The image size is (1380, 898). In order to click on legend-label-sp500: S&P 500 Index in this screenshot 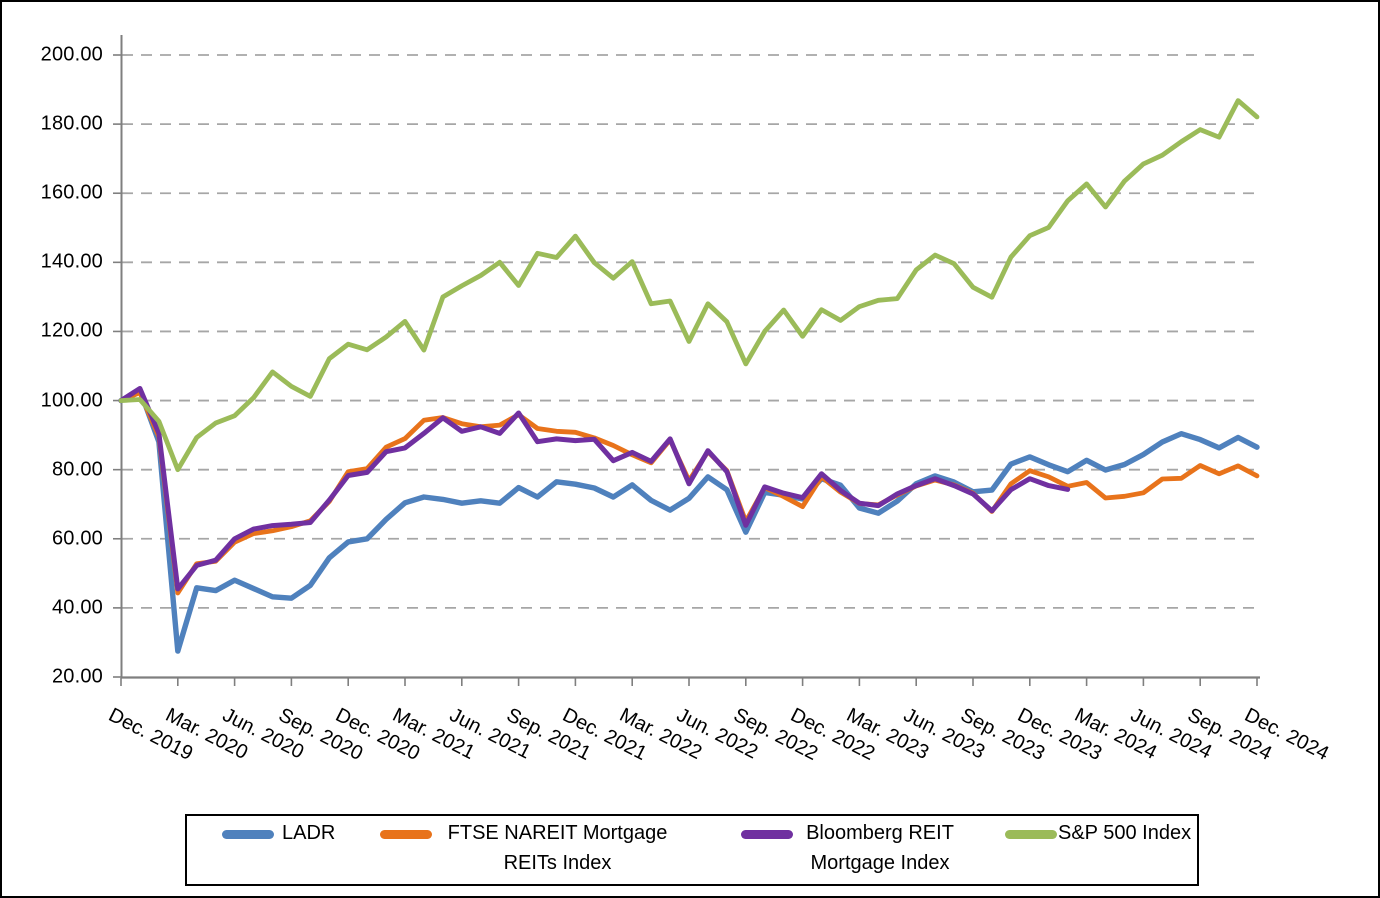, I will do `click(1124, 833)`.